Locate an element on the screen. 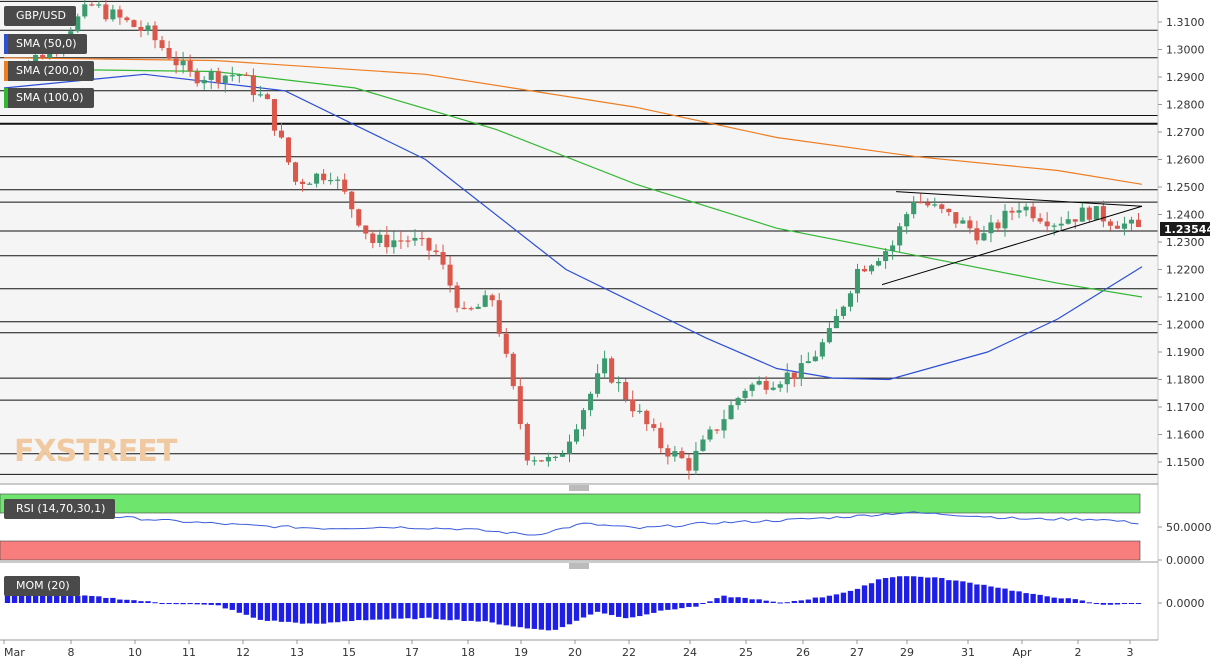  price-tick-label: 1.2900 is located at coordinates (1185, 77).